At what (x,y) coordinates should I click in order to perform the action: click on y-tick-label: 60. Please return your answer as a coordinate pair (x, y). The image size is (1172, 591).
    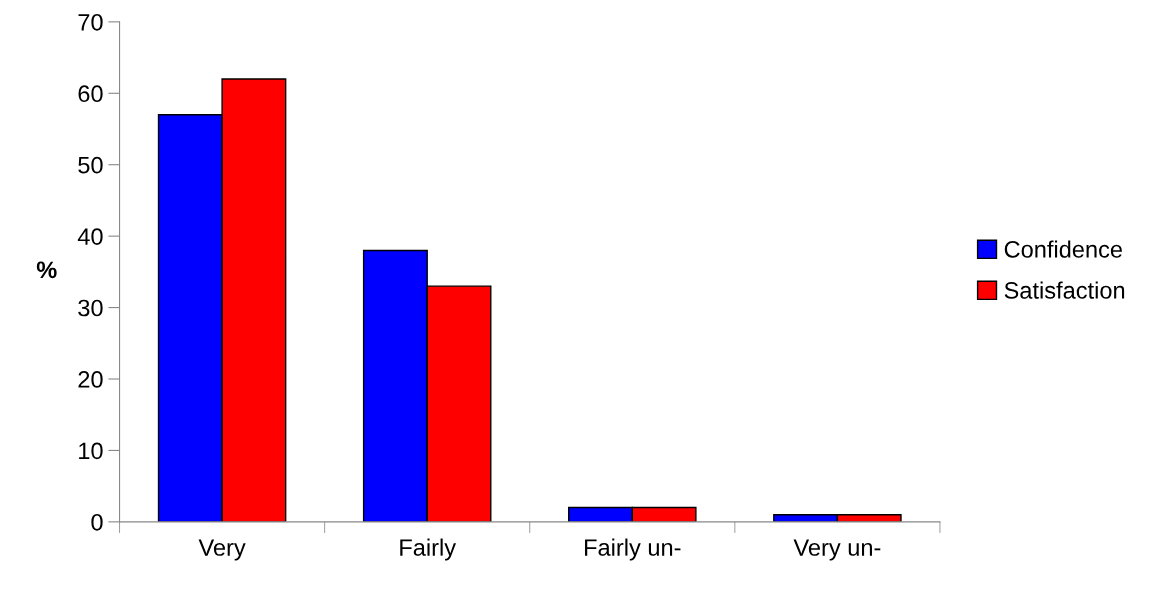
    Looking at the image, I should click on (90, 94).